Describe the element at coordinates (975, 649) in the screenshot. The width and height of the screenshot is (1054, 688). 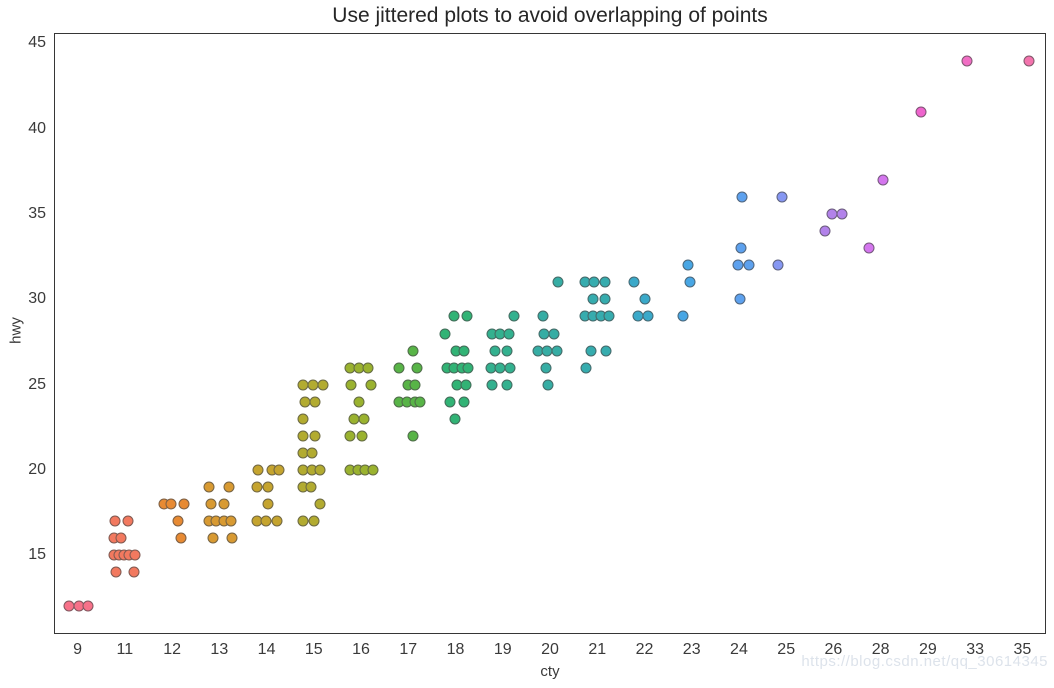
I see `x-tick-label: 33` at that location.